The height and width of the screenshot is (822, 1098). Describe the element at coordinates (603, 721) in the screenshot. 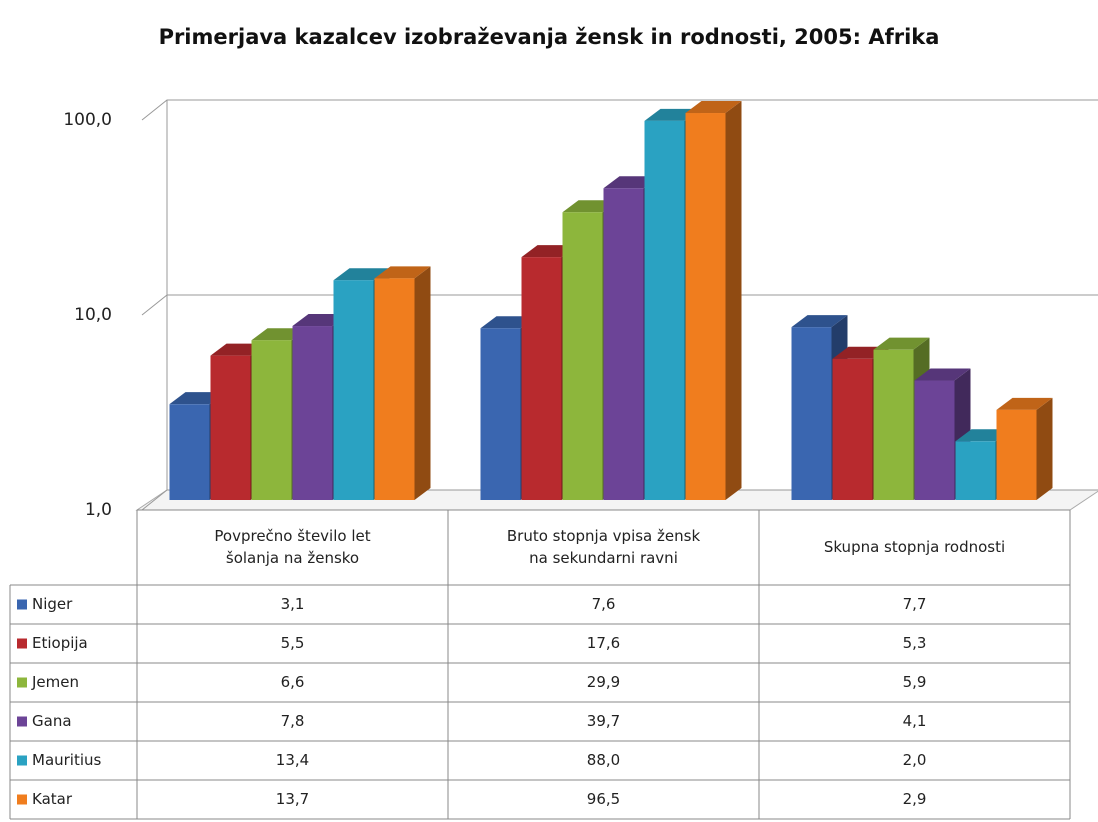

I see `data-label: 39,7` at that location.